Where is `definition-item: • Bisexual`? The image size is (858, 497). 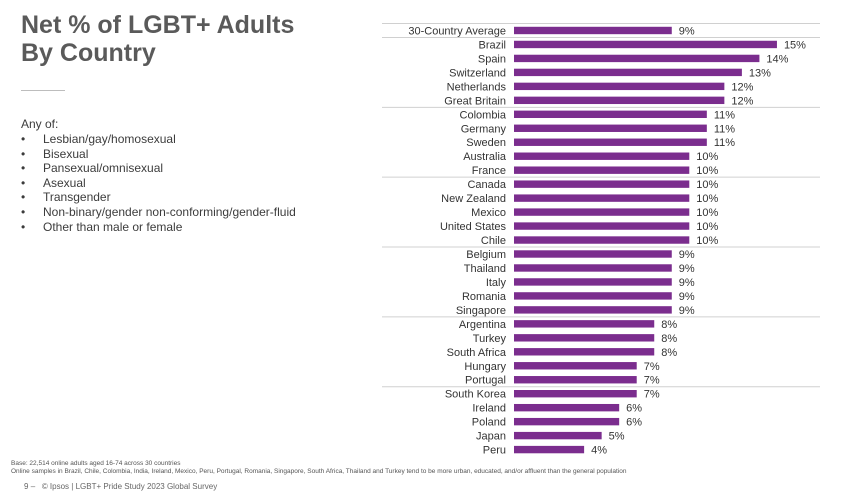 definition-item: • Bisexual is located at coordinates (191, 154).